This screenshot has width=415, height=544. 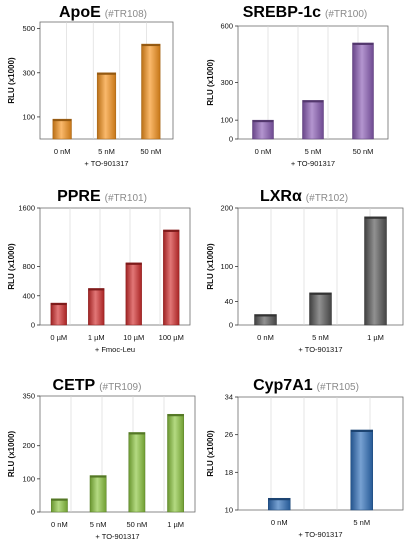 I want to click on x-axis-label: + Fmoc-Leu, so click(x=115, y=349).